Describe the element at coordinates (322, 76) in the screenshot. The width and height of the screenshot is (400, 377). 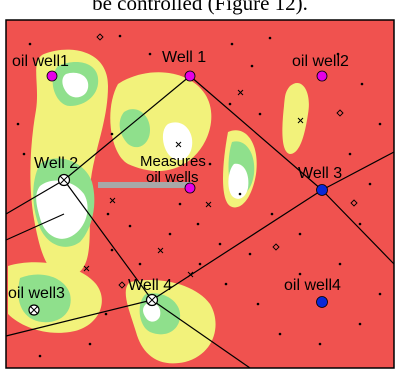
I see `oil-well2-marker` at that location.